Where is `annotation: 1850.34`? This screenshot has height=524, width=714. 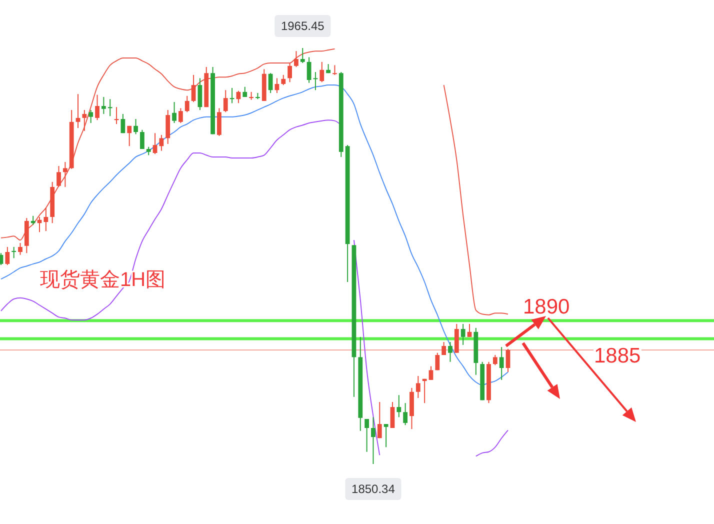
annotation: 1850.34 is located at coordinates (374, 489).